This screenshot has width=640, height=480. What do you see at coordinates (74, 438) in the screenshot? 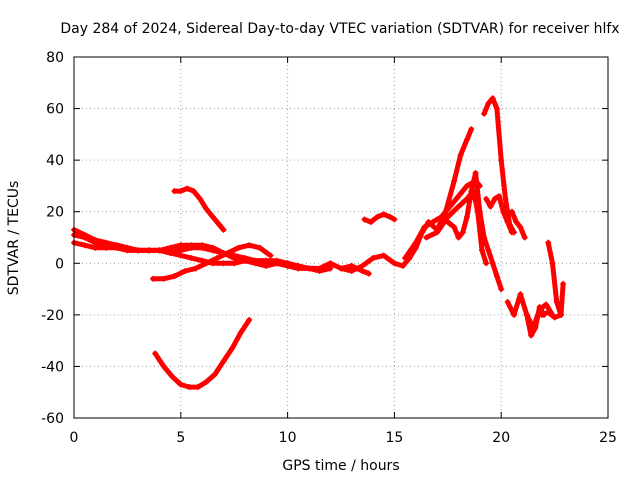
I see `x-tick-label: 0` at bounding box center [74, 438].